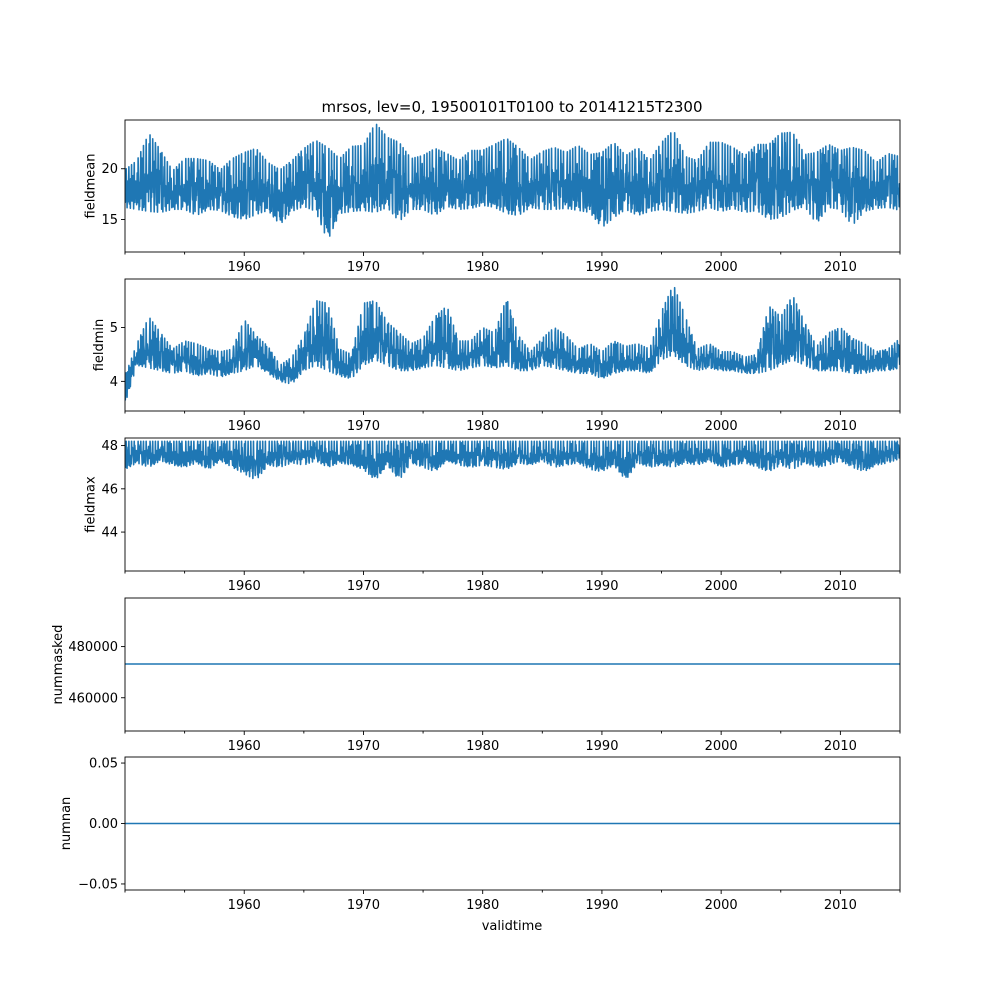  Describe the element at coordinates (91, 504) in the screenshot. I see `y-axis-label: fieldmax` at that location.